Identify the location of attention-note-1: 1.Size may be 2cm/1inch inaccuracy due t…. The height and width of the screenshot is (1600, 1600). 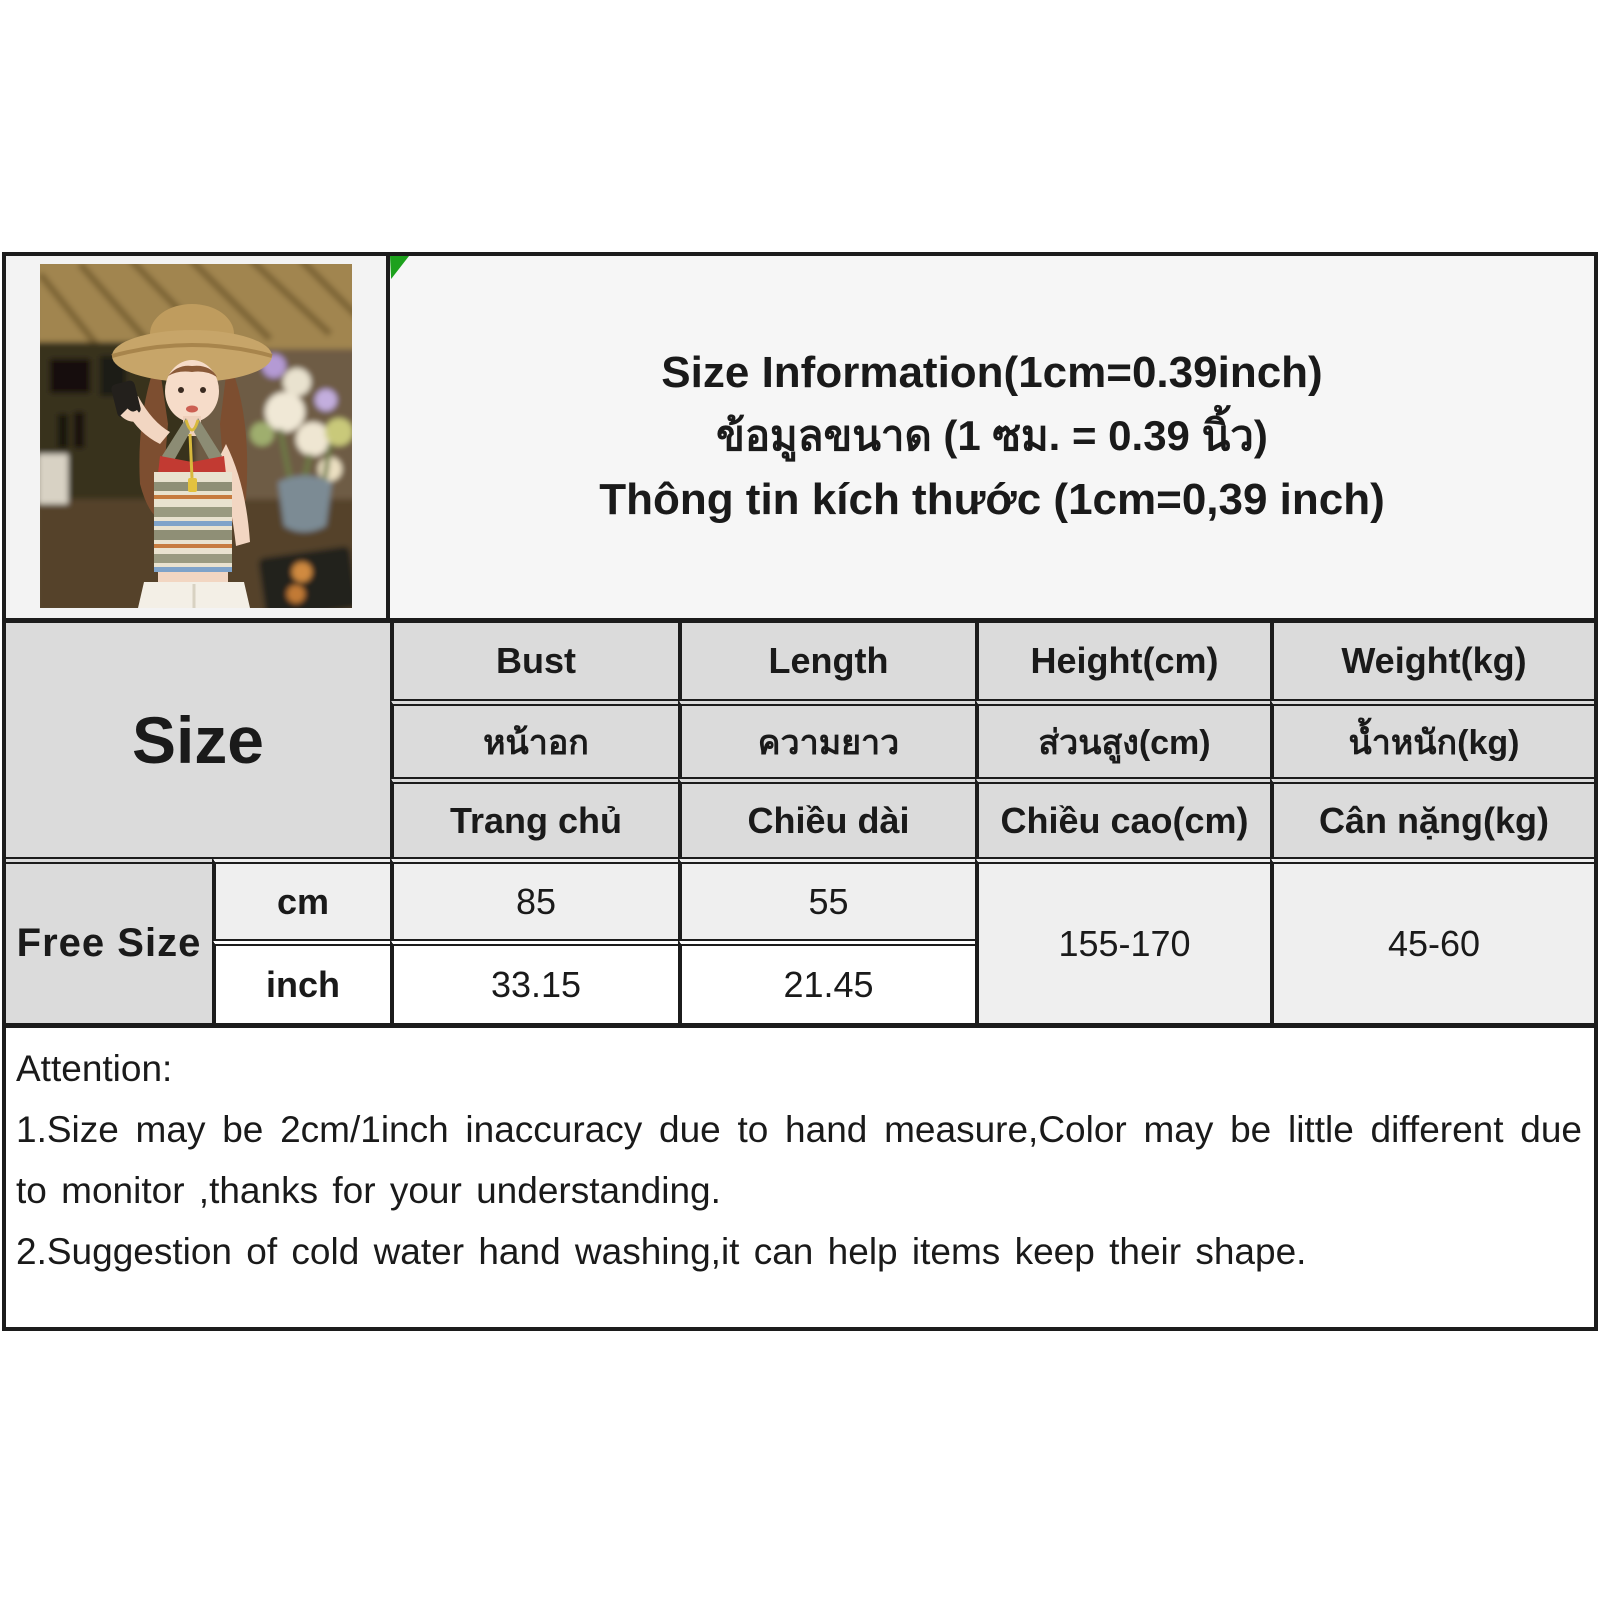
(799, 1160).